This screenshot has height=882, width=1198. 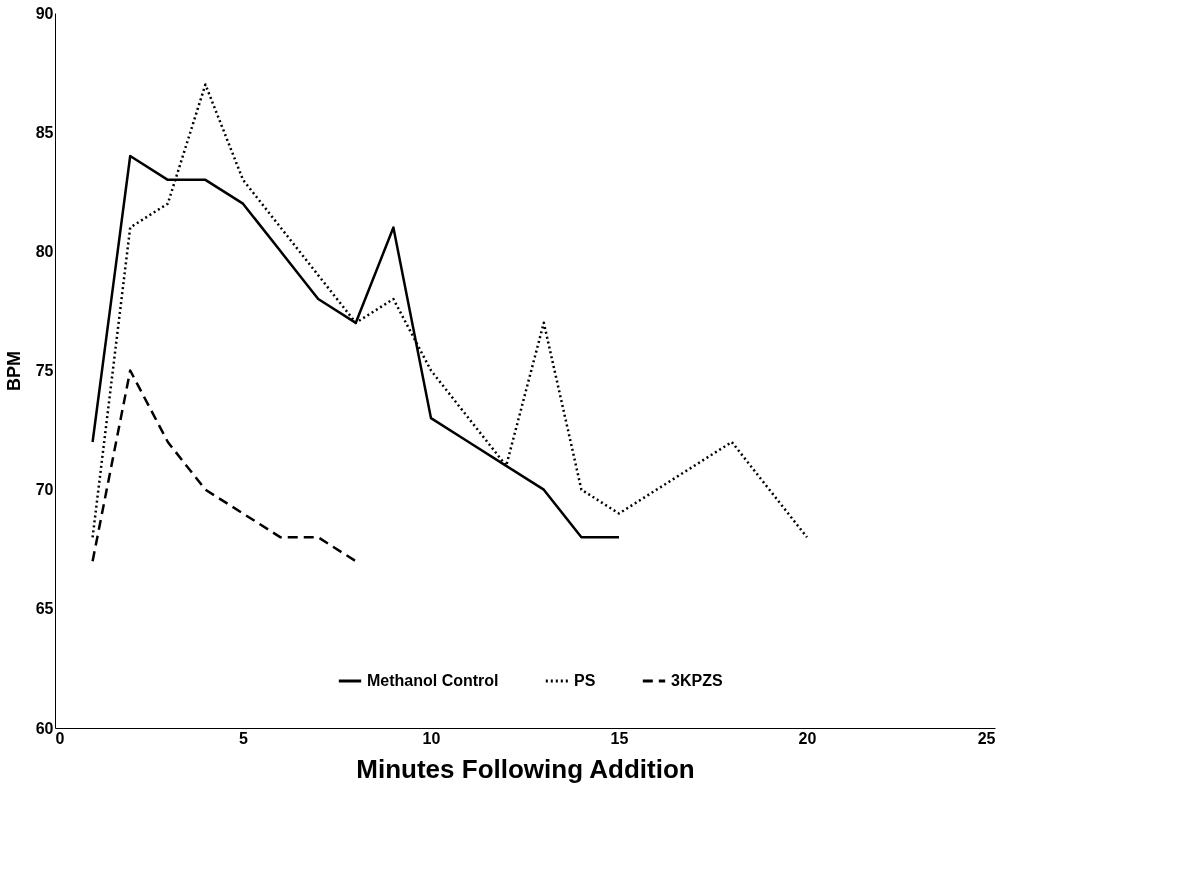 I want to click on legend-label: 3KPZS, so click(x=697, y=680).